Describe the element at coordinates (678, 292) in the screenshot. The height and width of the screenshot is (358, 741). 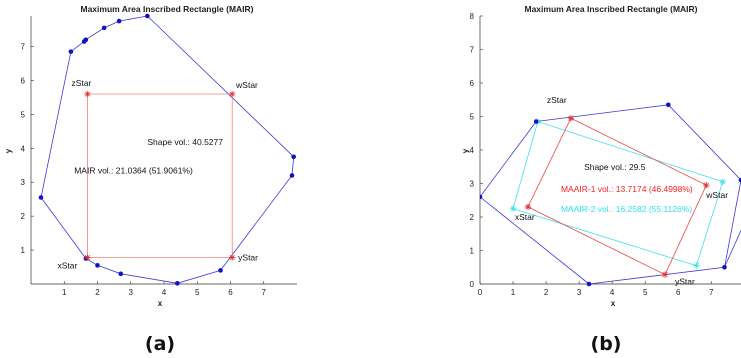
I see `panel-b-xtick-label: 6` at that location.